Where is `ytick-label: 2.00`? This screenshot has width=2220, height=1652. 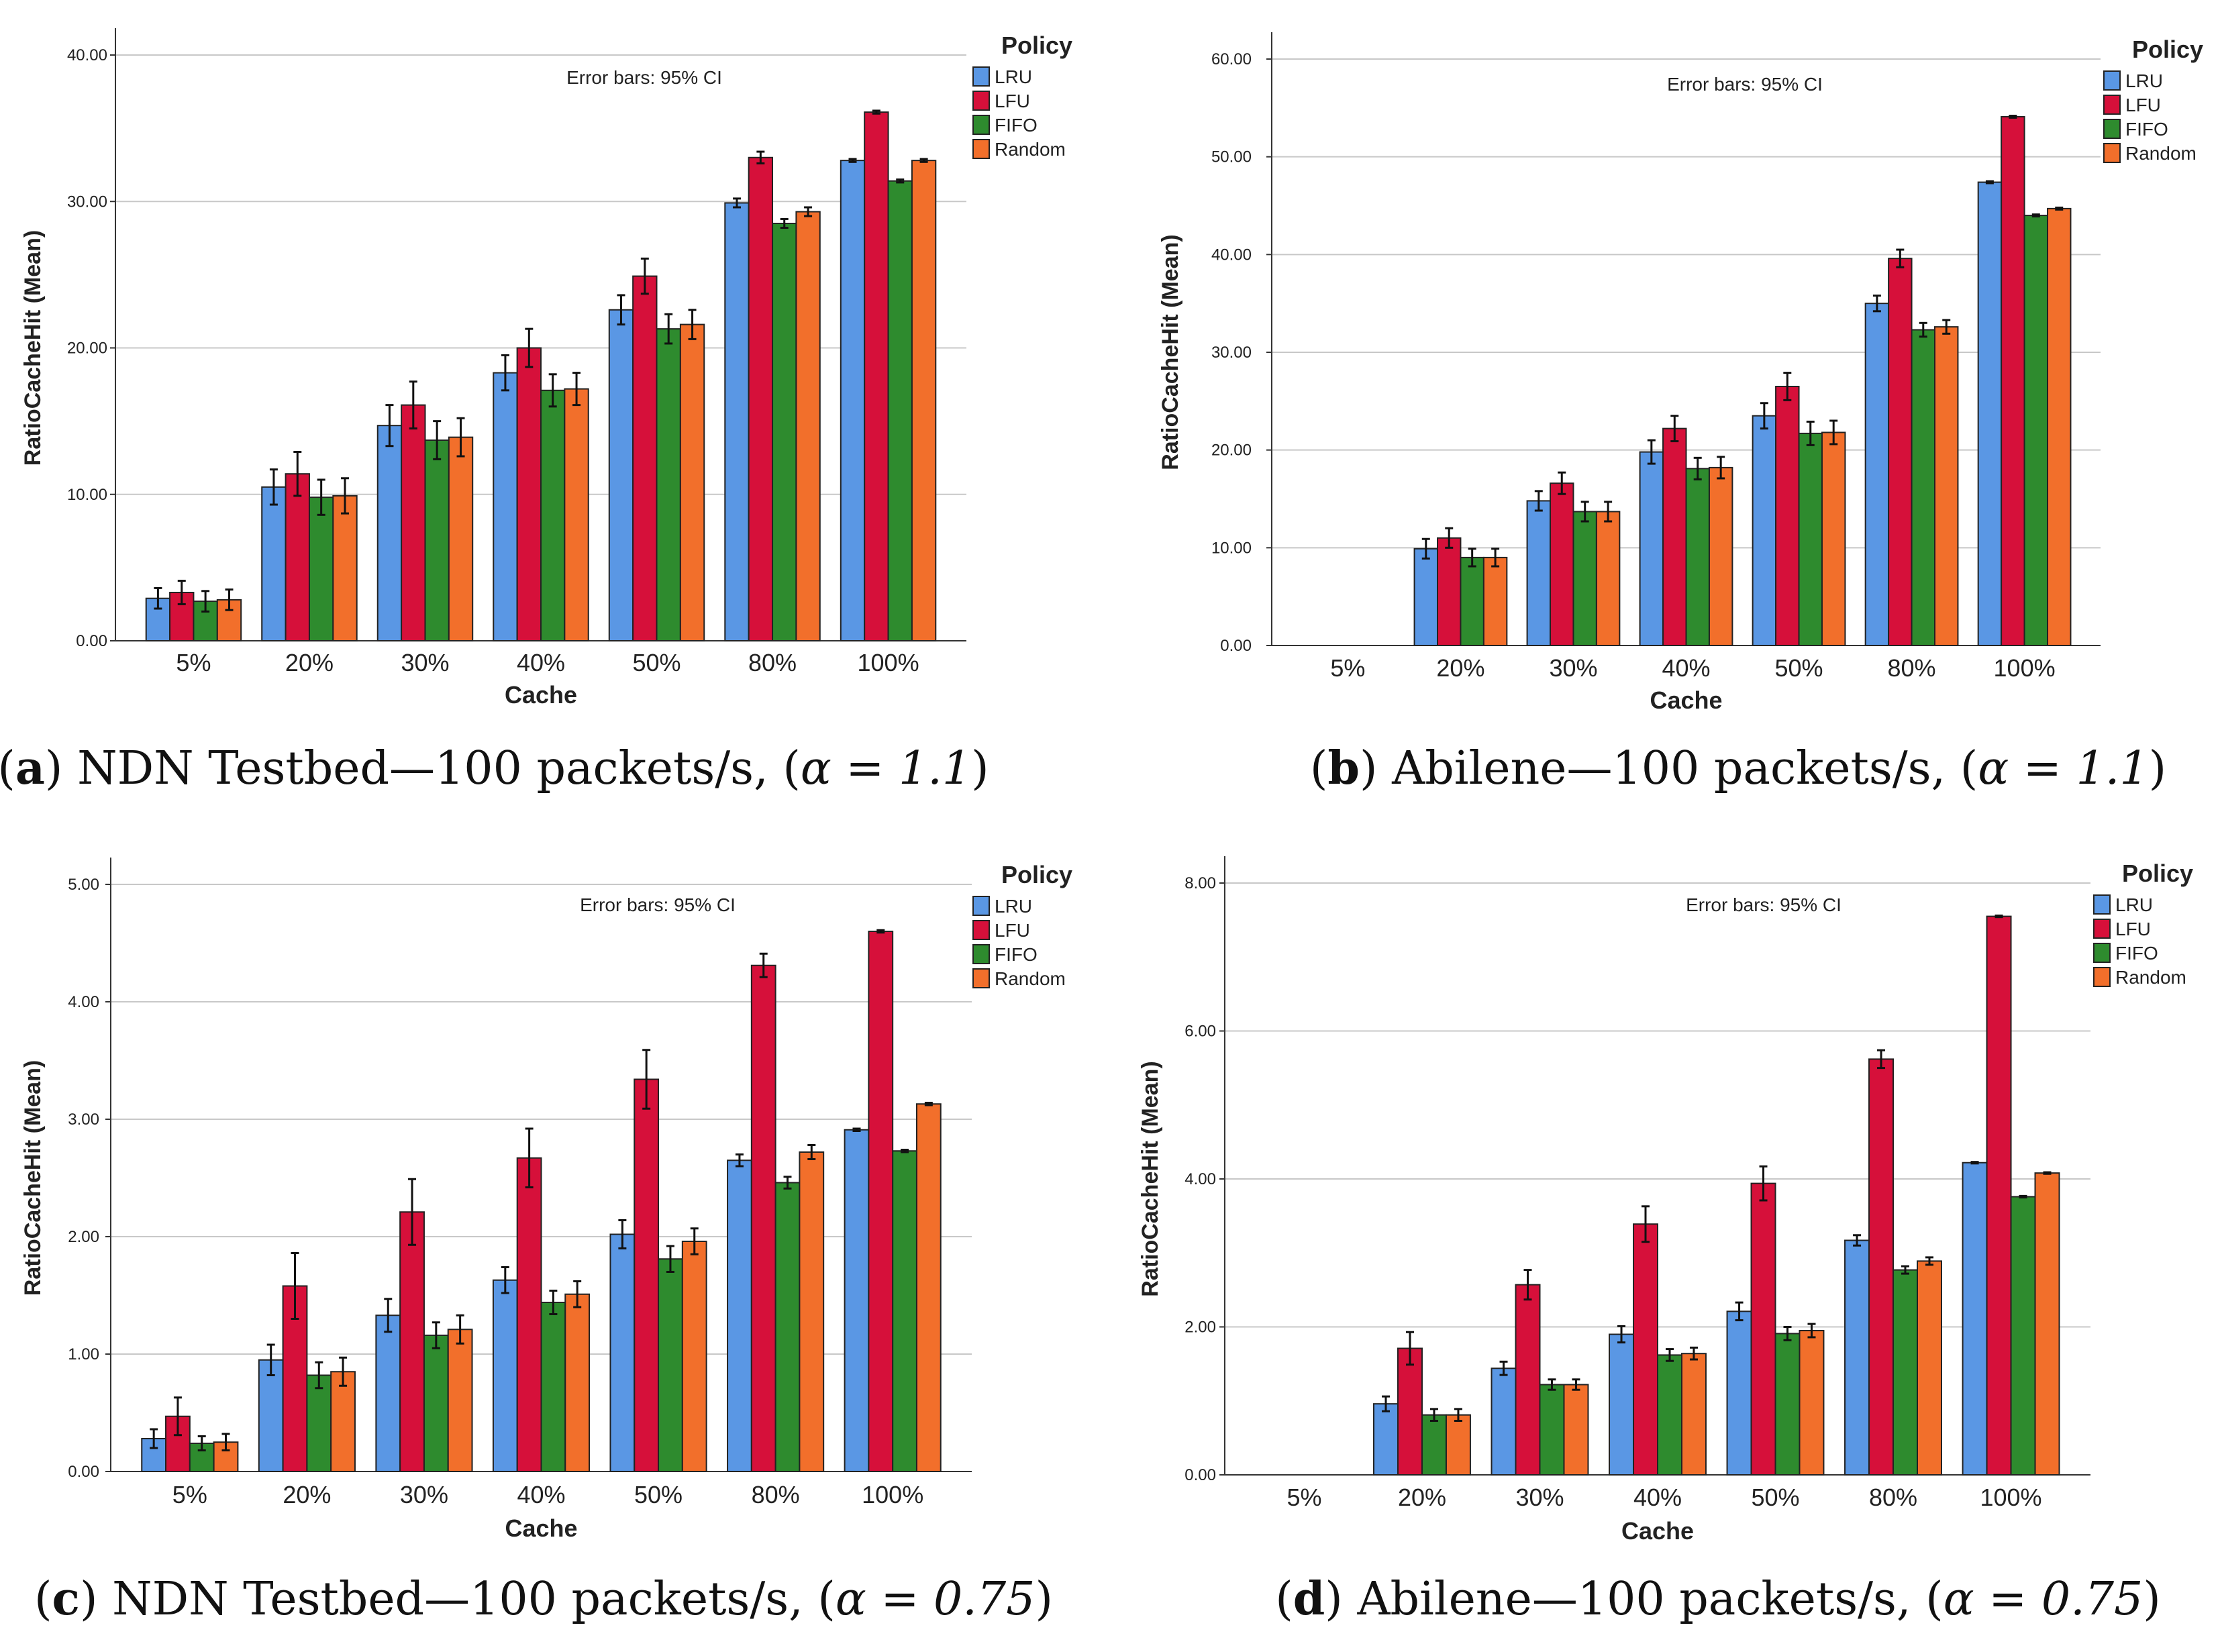
ytick-label: 2.00 is located at coordinates (83, 1237).